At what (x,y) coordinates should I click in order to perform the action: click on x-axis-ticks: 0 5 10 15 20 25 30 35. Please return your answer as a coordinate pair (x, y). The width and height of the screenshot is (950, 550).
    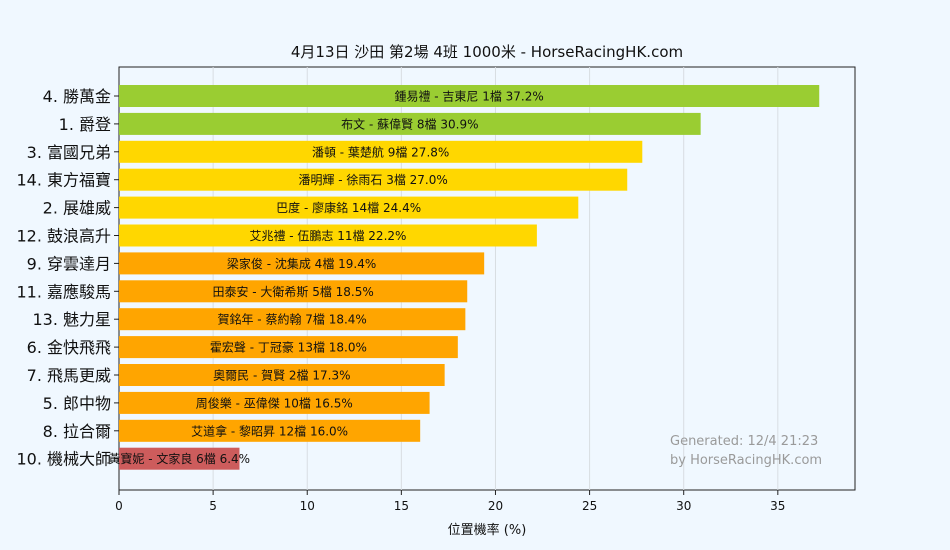
    Looking at the image, I should click on (450, 501).